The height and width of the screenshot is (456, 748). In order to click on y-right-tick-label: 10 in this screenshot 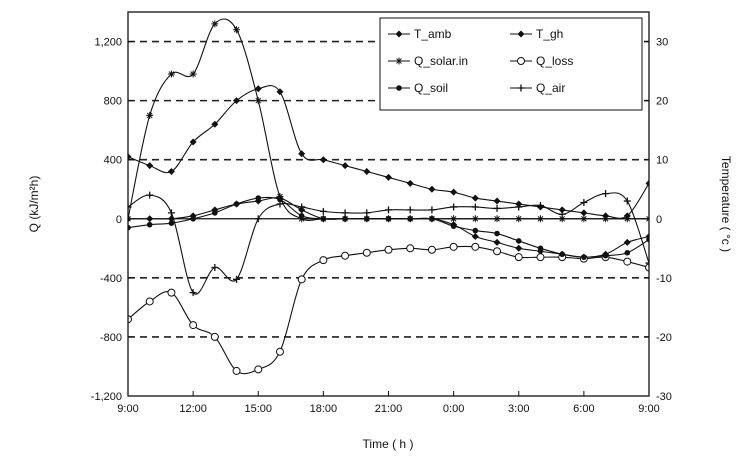, I will do `click(662, 161)`.